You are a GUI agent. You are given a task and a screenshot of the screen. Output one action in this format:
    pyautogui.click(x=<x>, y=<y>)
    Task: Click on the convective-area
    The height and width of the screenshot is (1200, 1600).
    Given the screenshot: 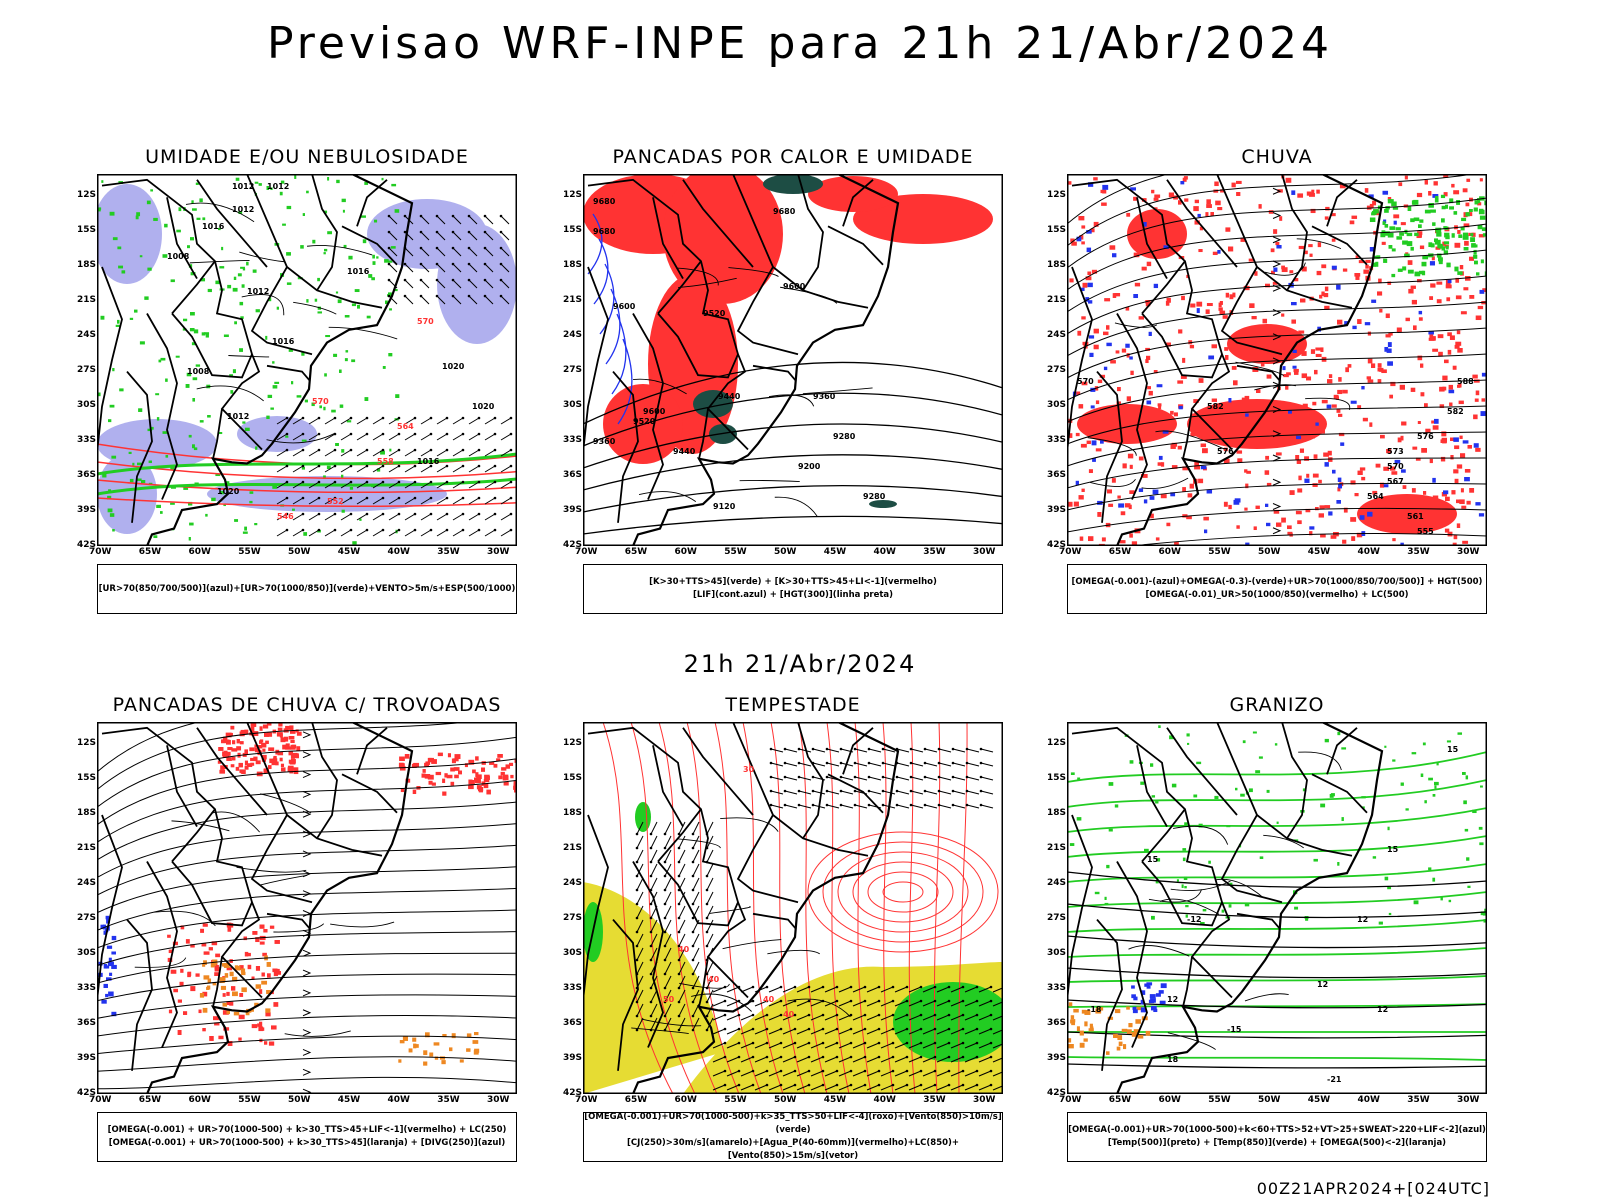 What is the action you would take?
    pyautogui.click(x=795, y=341)
    